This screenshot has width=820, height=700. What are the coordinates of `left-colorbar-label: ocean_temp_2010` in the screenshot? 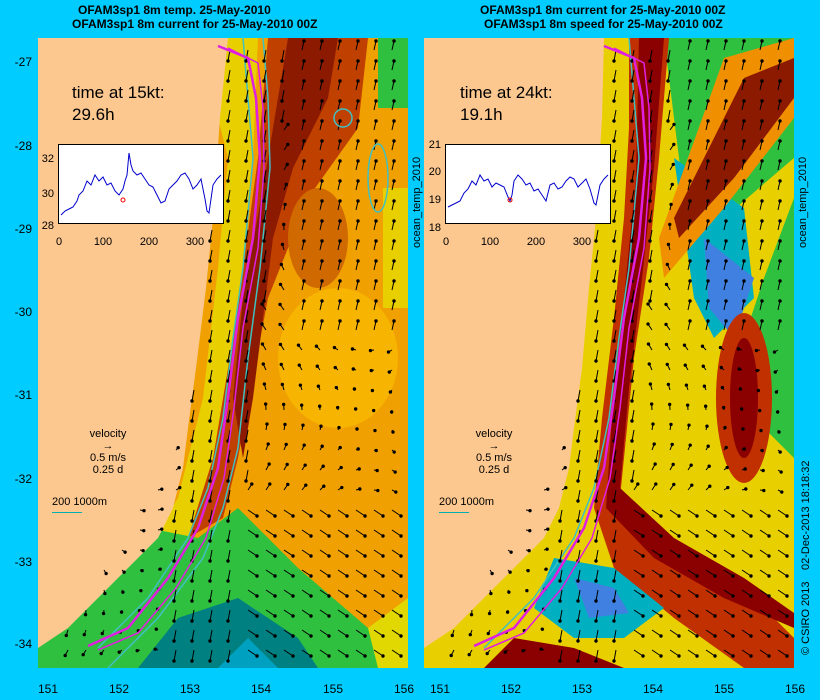 It's located at (417, 202).